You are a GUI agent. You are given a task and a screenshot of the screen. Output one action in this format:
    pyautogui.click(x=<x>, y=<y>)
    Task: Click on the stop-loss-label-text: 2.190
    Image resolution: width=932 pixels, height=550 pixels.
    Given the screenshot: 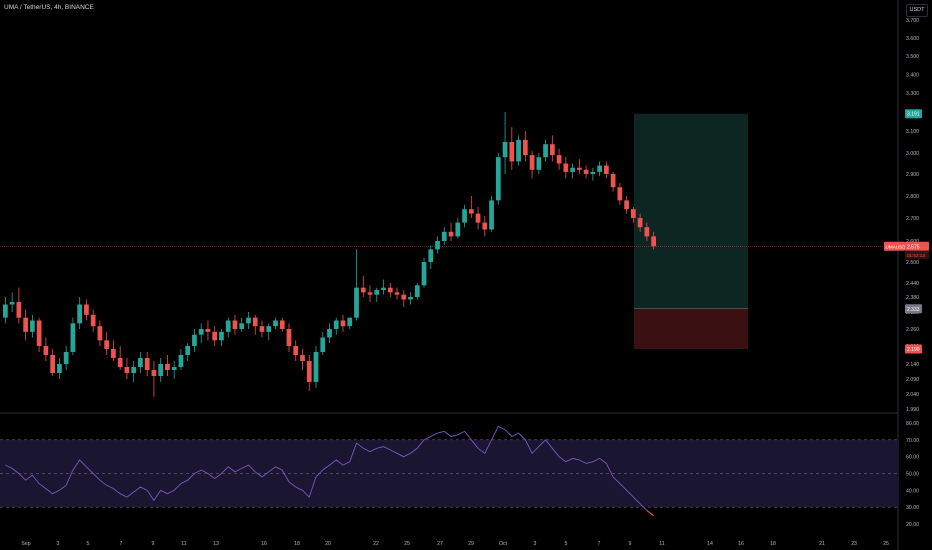 What is the action you would take?
    pyautogui.click(x=913, y=350)
    